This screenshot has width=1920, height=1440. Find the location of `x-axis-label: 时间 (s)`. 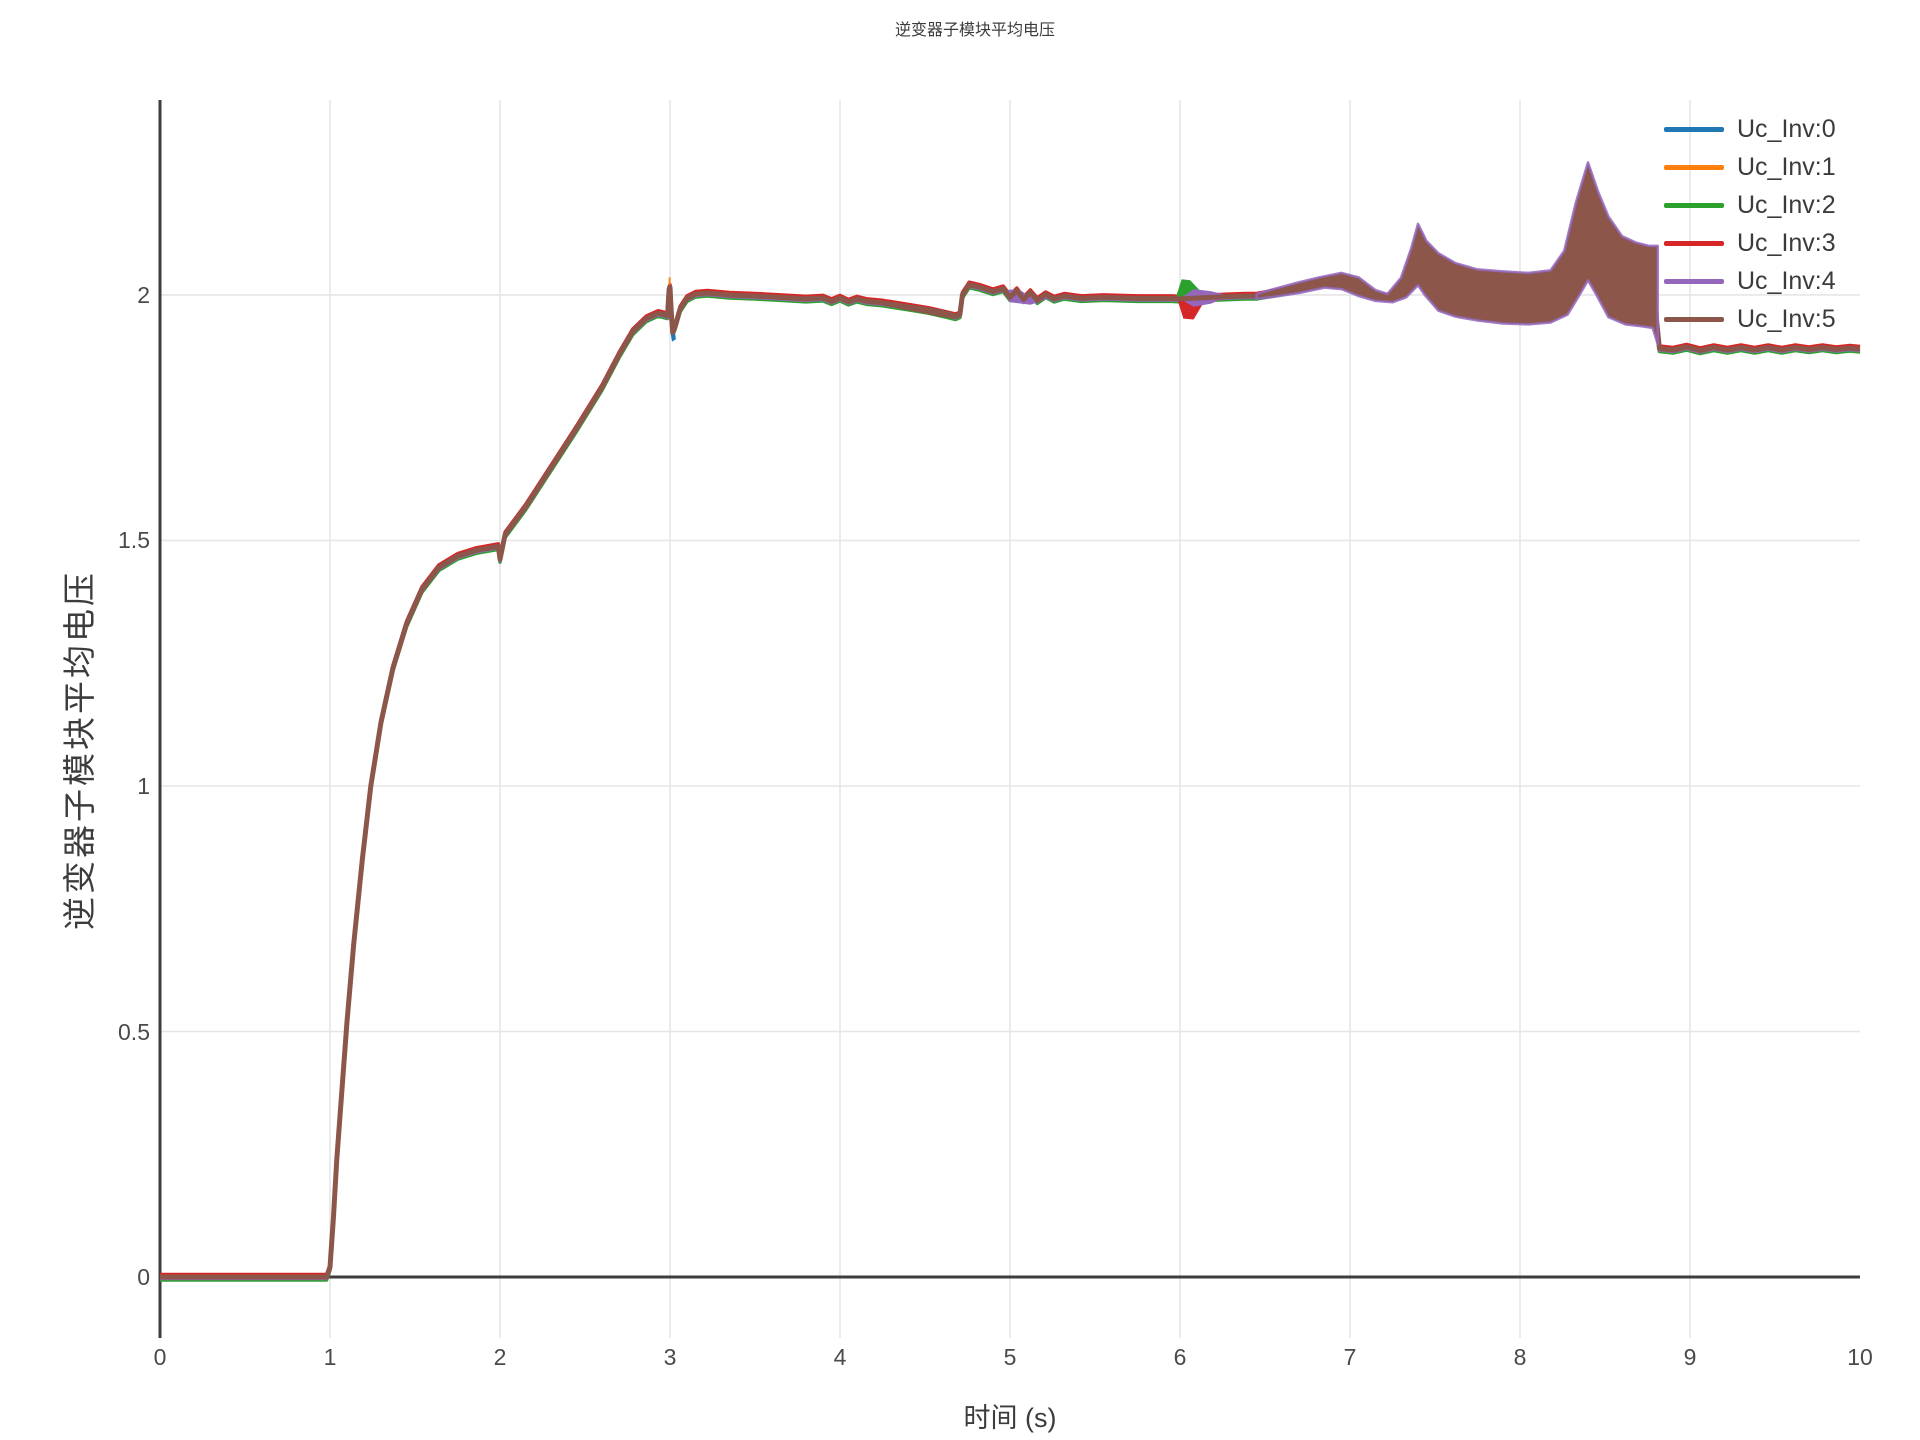

x-axis-label: 时间 (s) is located at coordinates (1010, 1418).